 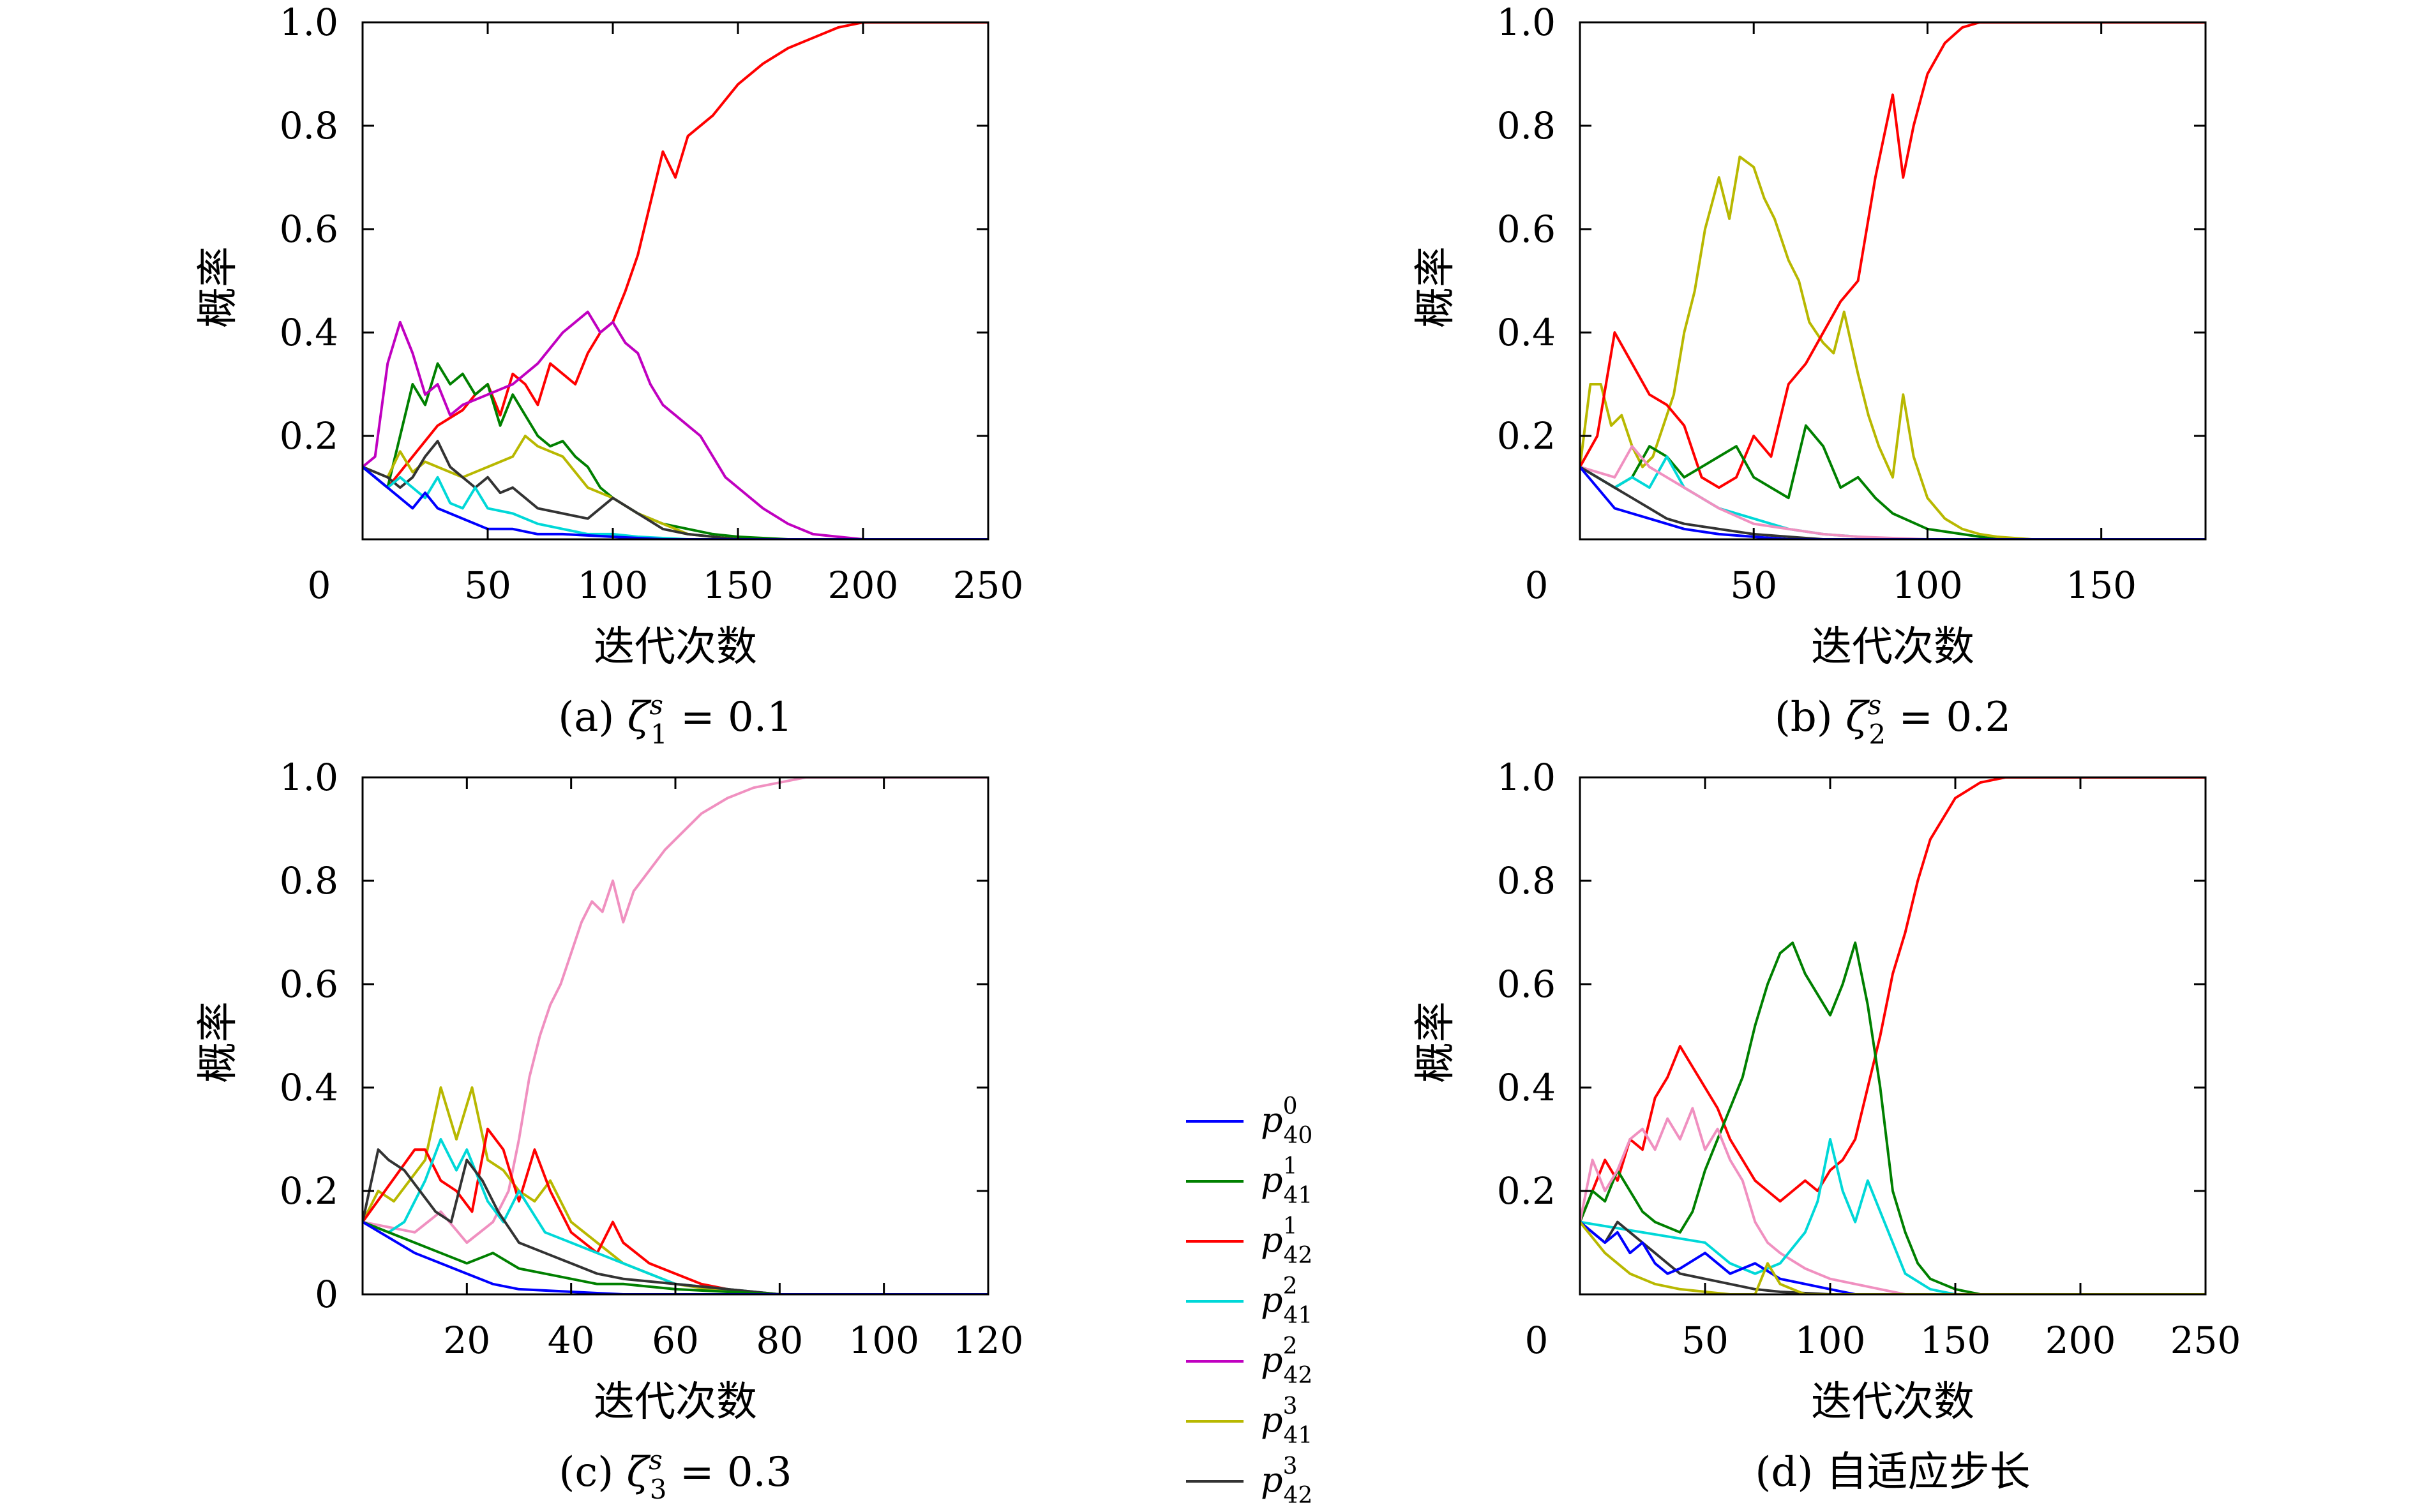 I want to click on legend-label: p1 42, so click(x=1286, y=1241).